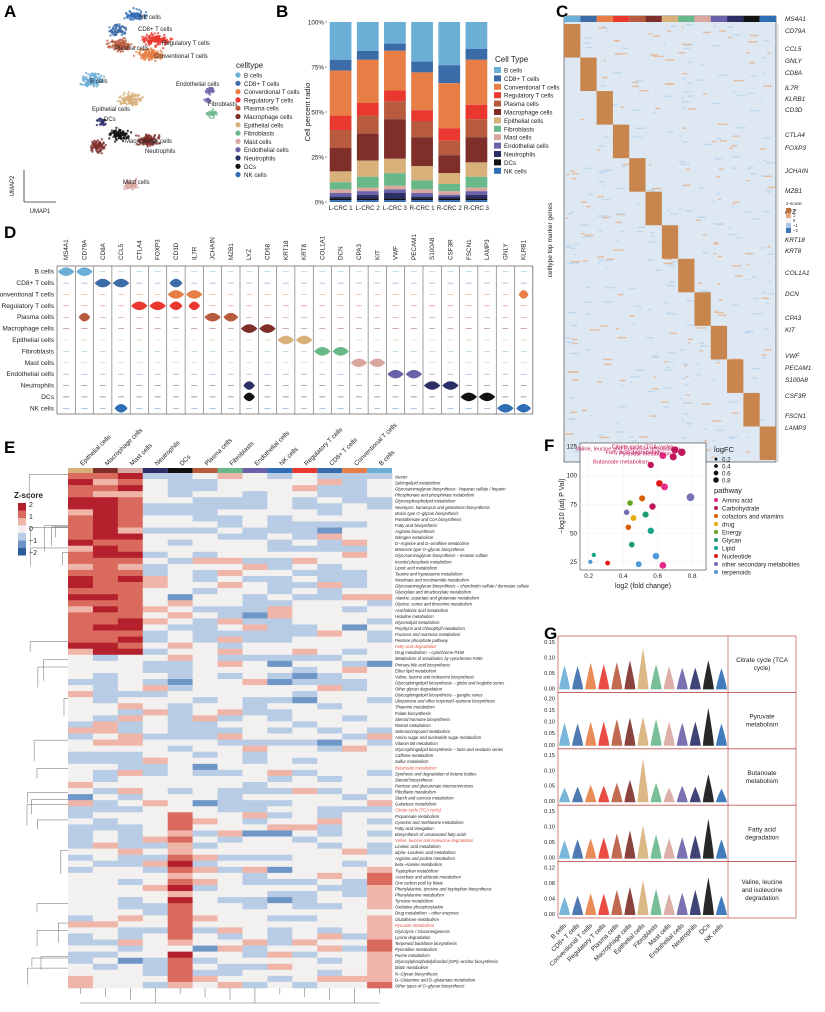 The height and width of the screenshot is (1012, 825). I want to click on heatmap-e-legend-tick: 0, so click(31, 529).